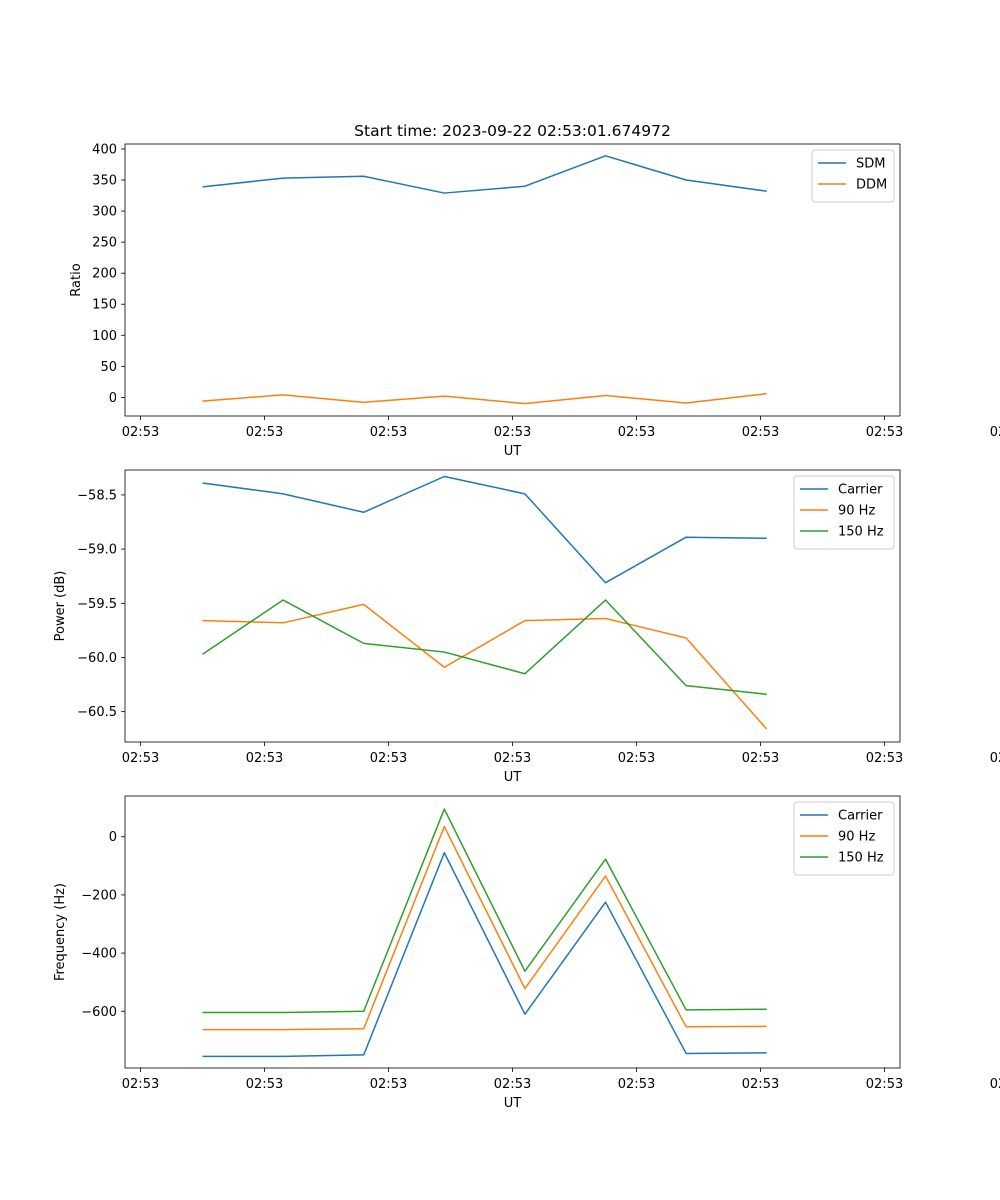 The width and height of the screenshot is (1000, 1200). Describe the element at coordinates (97, 550) in the screenshot. I see `y-tick-label: −59.0` at that location.